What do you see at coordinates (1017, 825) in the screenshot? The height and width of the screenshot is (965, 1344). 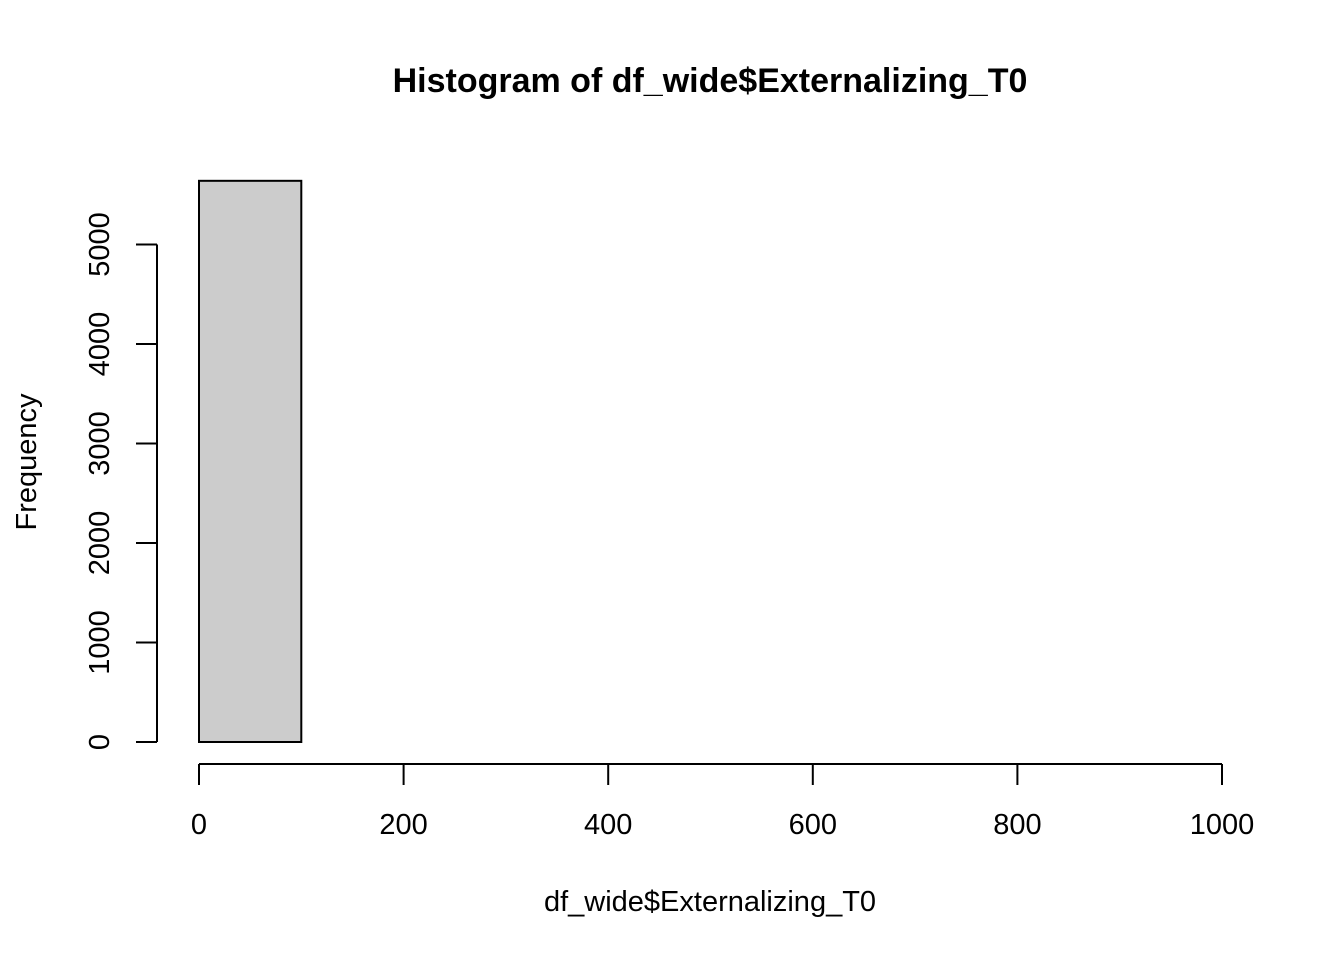 I see `x-tick-label: 800` at bounding box center [1017, 825].